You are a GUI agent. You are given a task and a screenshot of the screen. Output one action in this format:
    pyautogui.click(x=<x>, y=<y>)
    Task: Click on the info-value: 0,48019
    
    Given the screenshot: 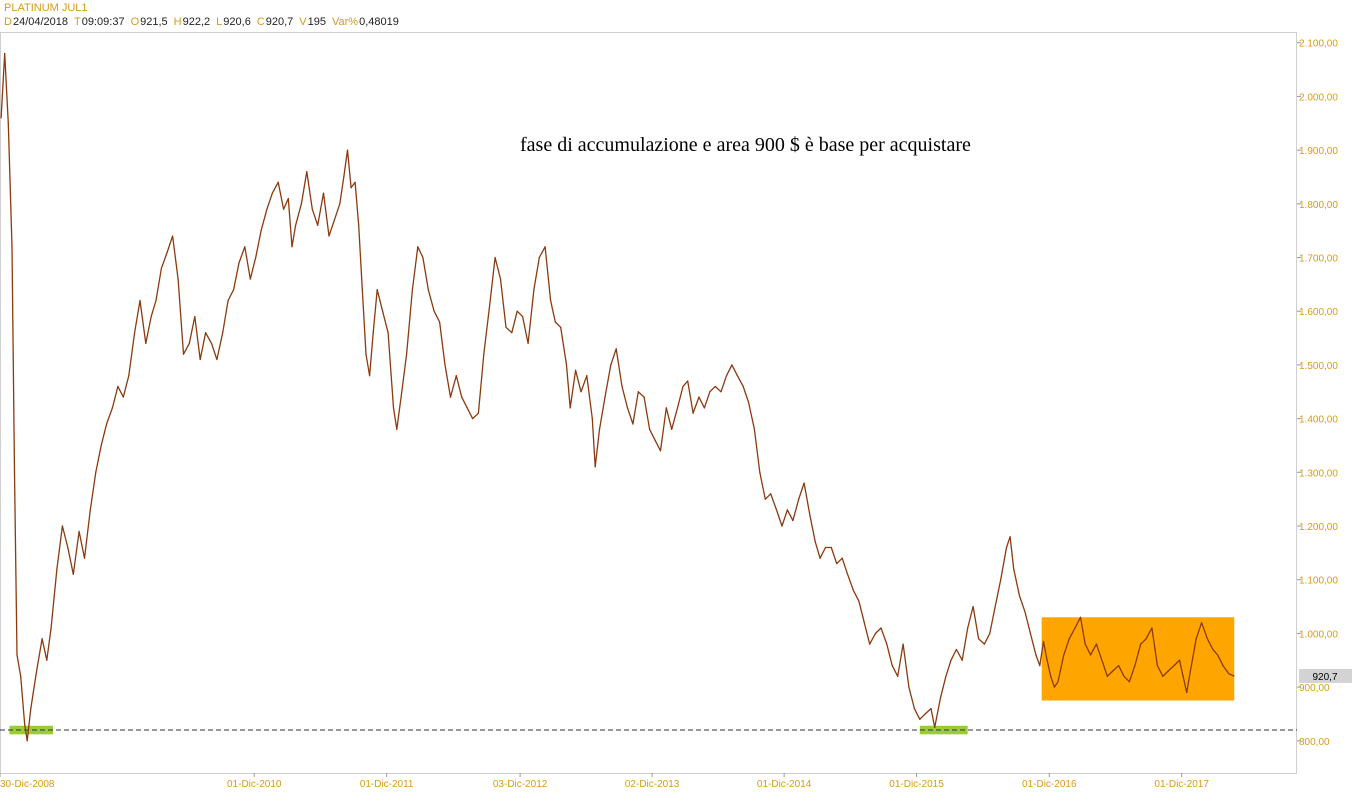 What is the action you would take?
    pyautogui.click(x=379, y=22)
    